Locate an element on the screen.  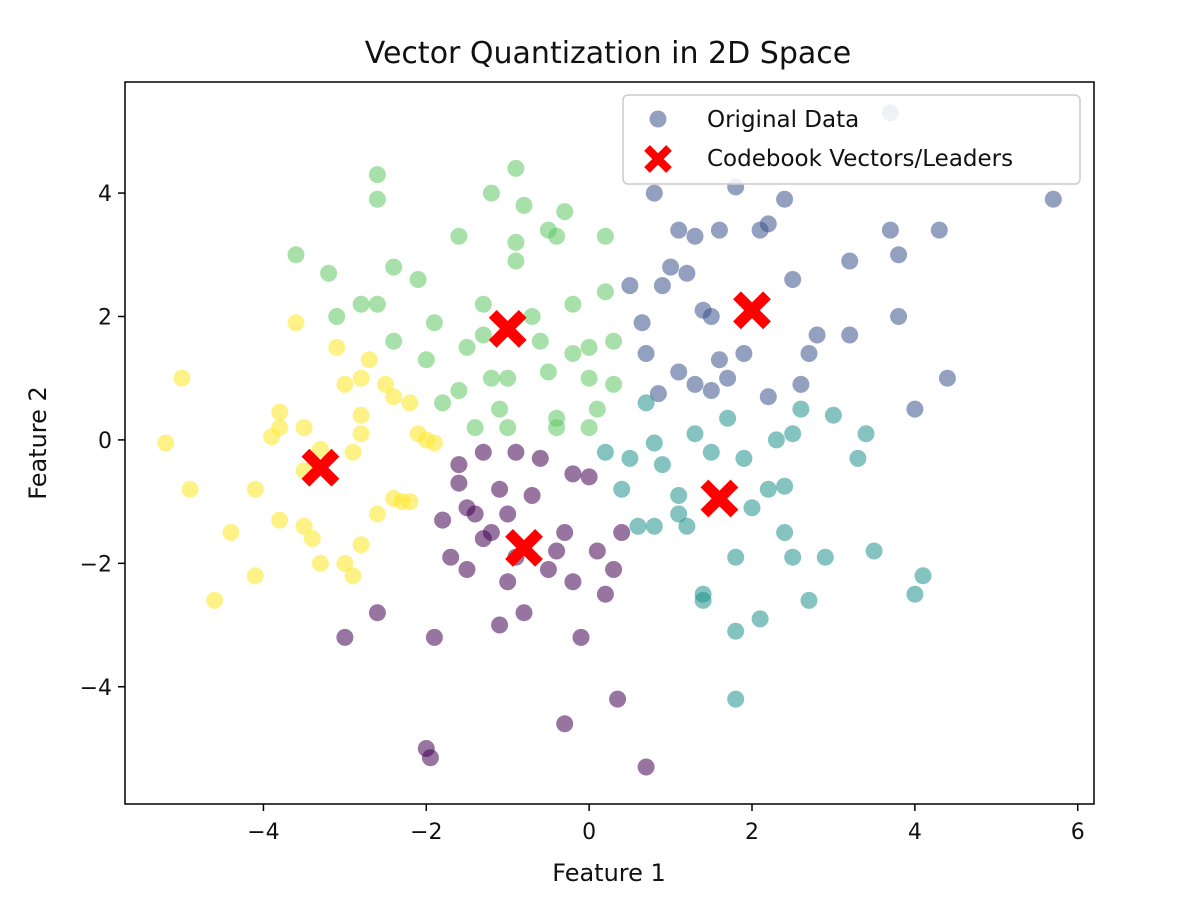
y-tick-label: 2 is located at coordinates (105, 317).